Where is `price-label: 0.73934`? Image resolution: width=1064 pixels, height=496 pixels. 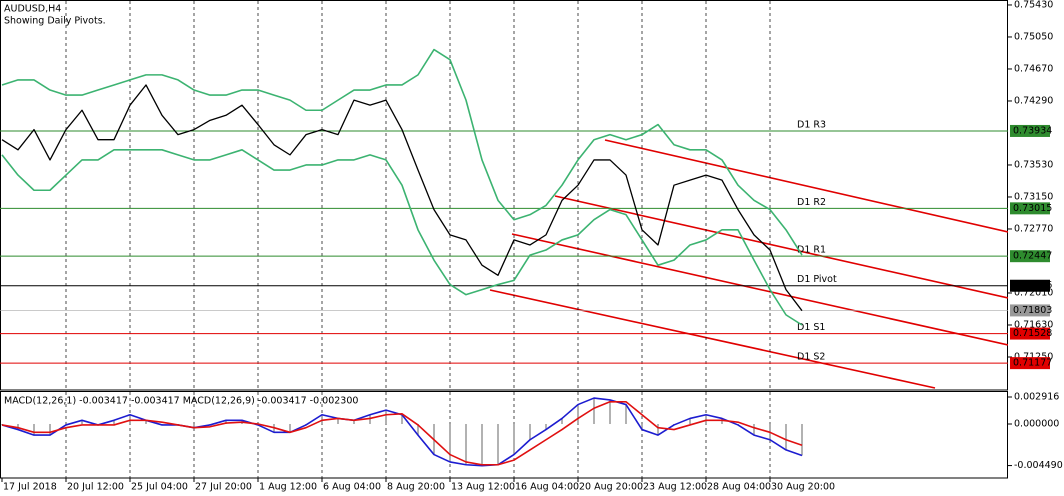 price-label: 0.73934 is located at coordinates (1032, 130).